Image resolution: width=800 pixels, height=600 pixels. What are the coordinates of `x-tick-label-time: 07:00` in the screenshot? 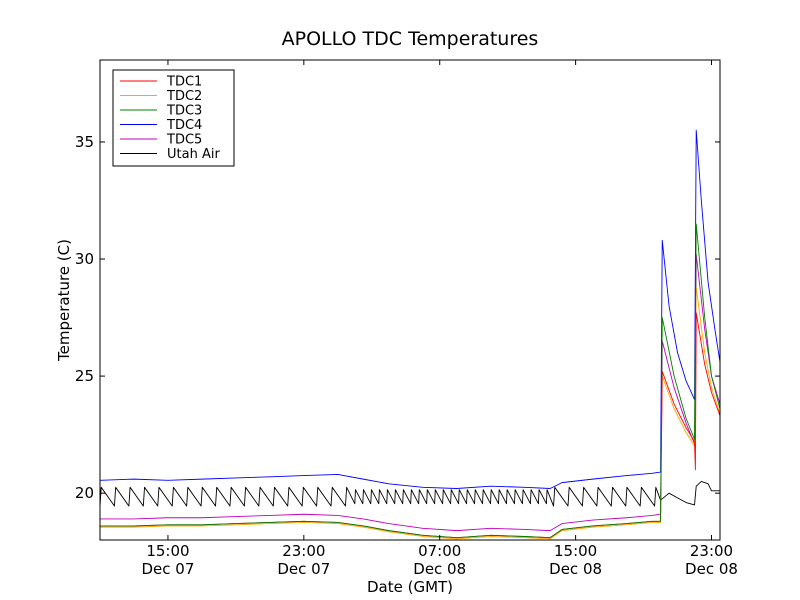 It's located at (439, 551).